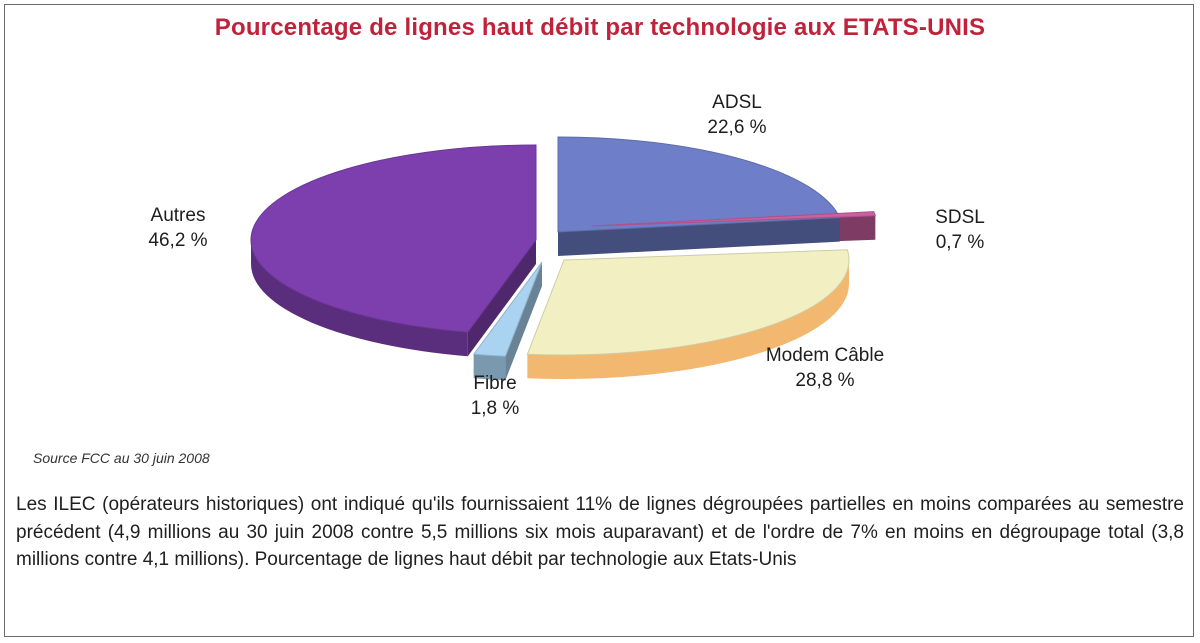 The width and height of the screenshot is (1200, 643). I want to click on slice-name: Autres, so click(178, 215).